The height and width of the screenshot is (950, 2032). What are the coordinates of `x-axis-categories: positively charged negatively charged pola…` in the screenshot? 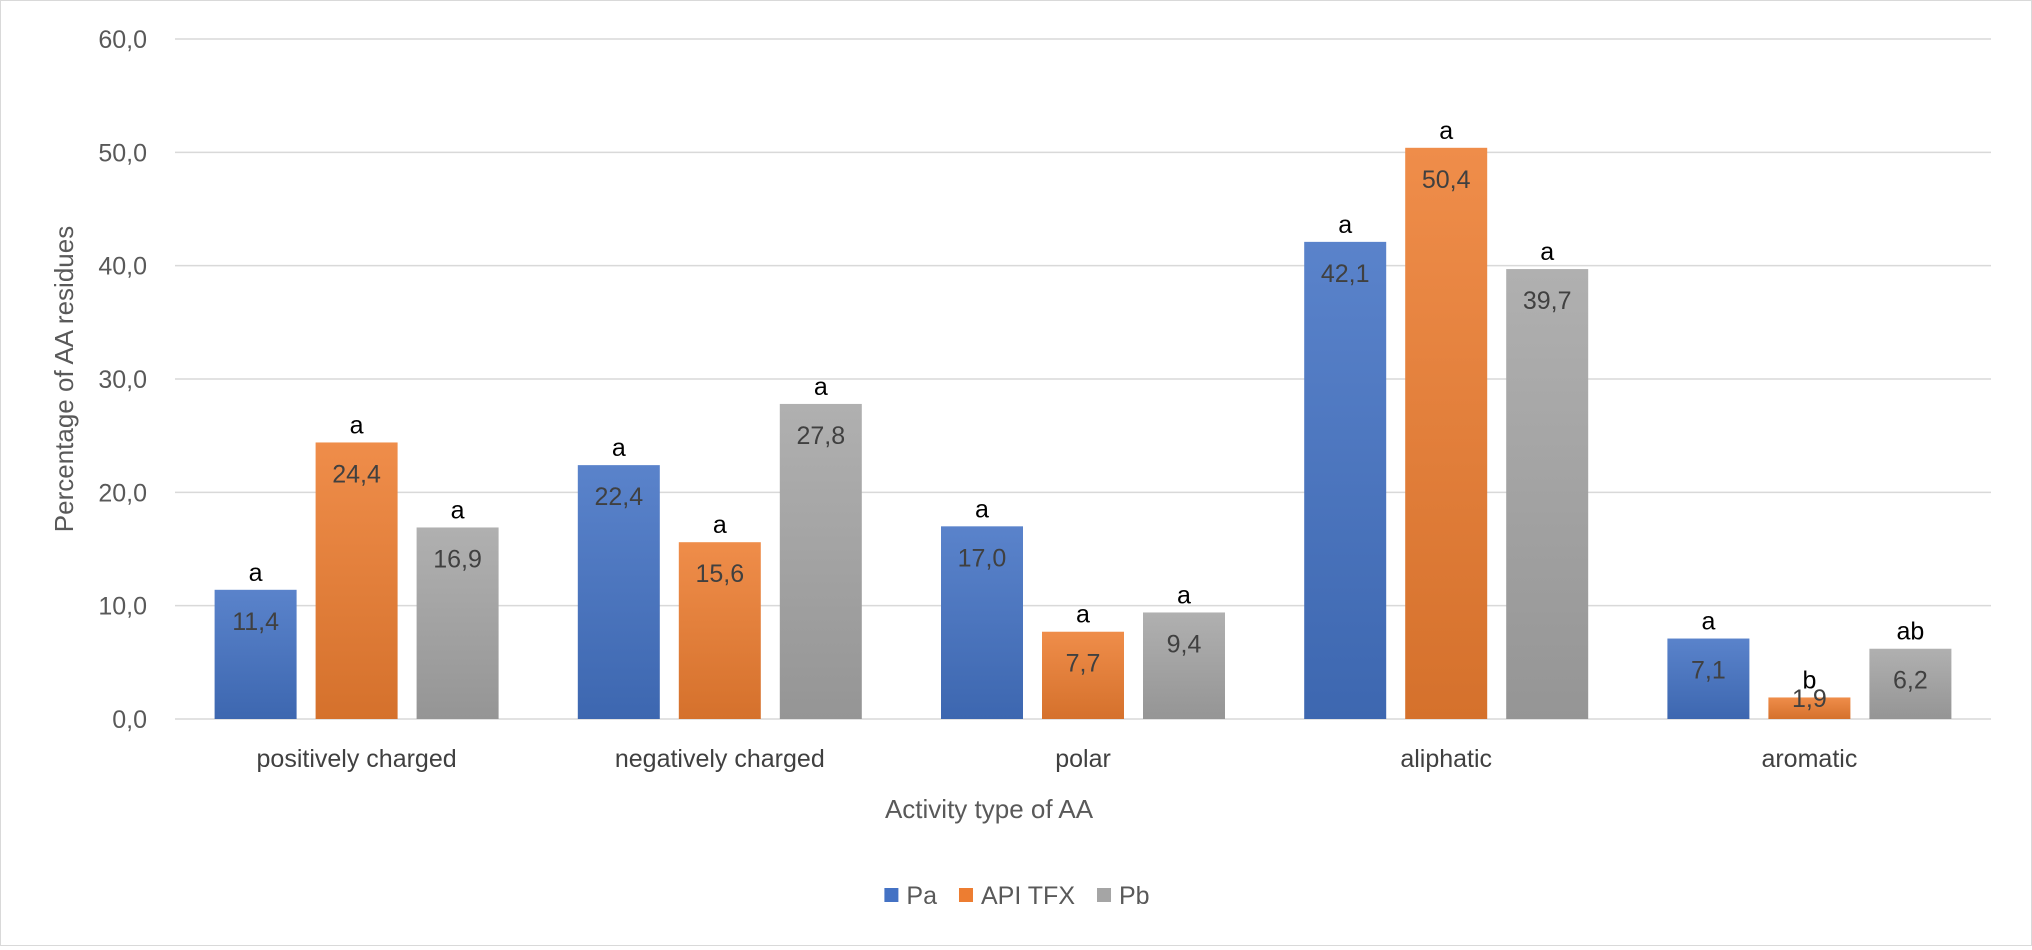 It's located at (1057, 759).